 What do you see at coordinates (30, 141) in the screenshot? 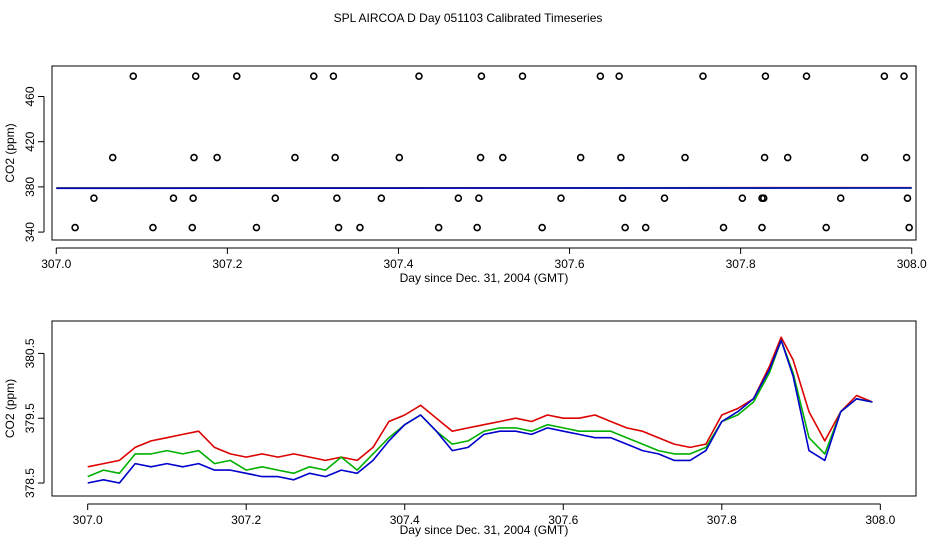
I see `y-tick-label: 420` at bounding box center [30, 141].